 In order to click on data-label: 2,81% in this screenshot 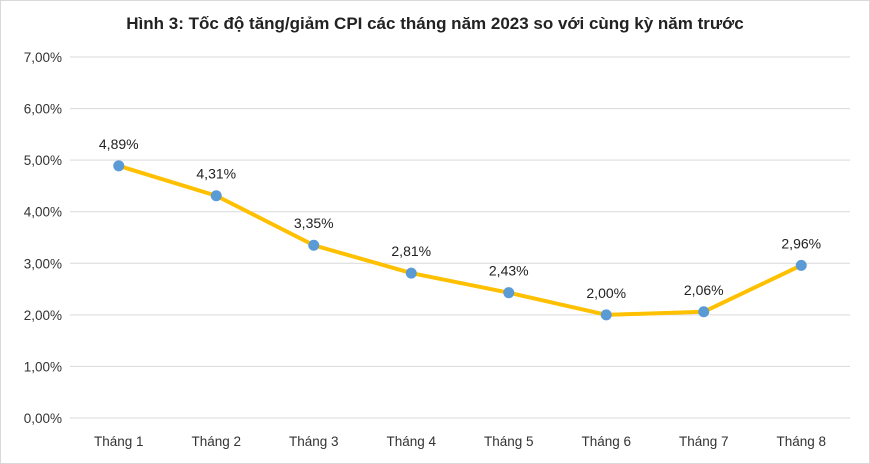, I will do `click(411, 251)`.